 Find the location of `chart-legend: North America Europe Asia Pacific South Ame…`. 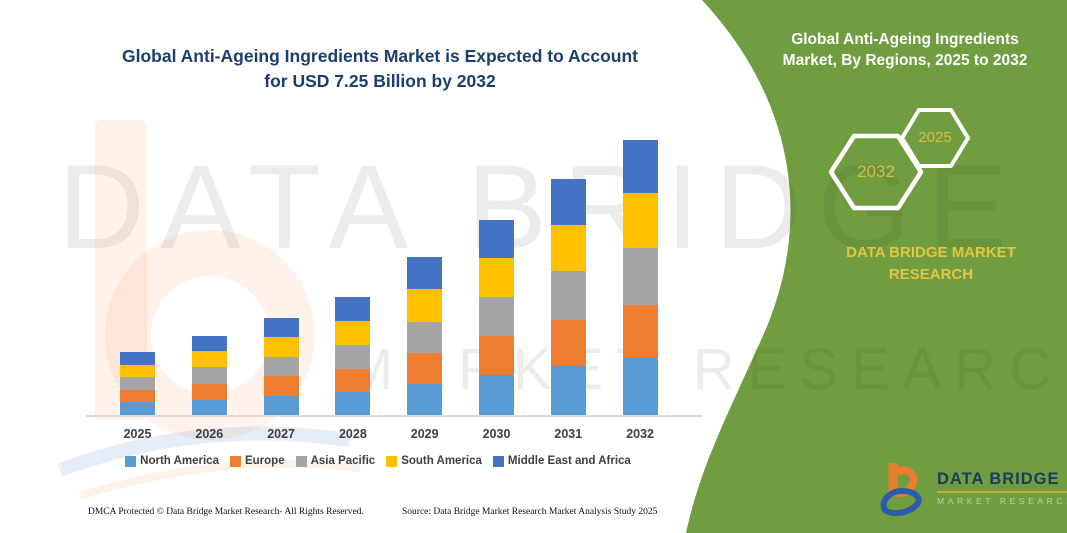

chart-legend: North America Europe Asia Pacific South Ame… is located at coordinates (378, 461).